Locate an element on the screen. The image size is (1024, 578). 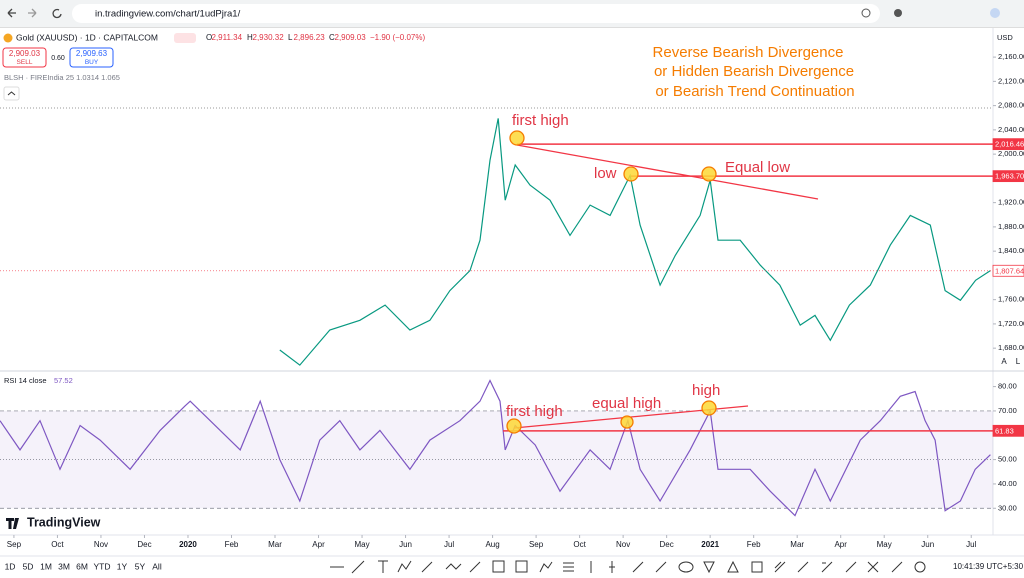
annotation: or Bearish Trend Continuation is located at coordinates (754, 91).